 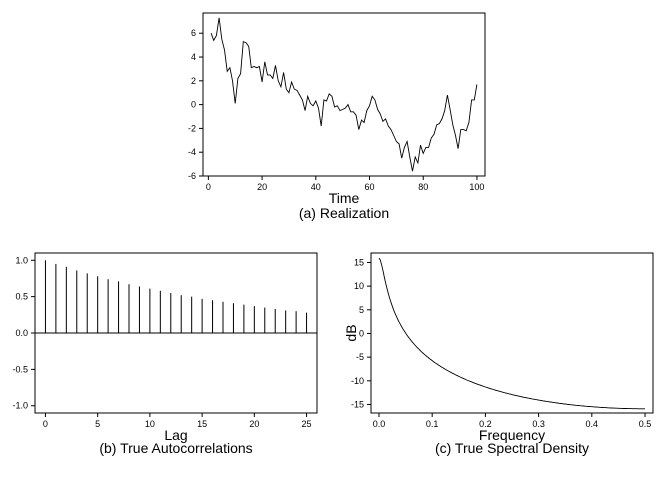 I want to click on xlabel-lag: Lag, so click(x=175, y=435).